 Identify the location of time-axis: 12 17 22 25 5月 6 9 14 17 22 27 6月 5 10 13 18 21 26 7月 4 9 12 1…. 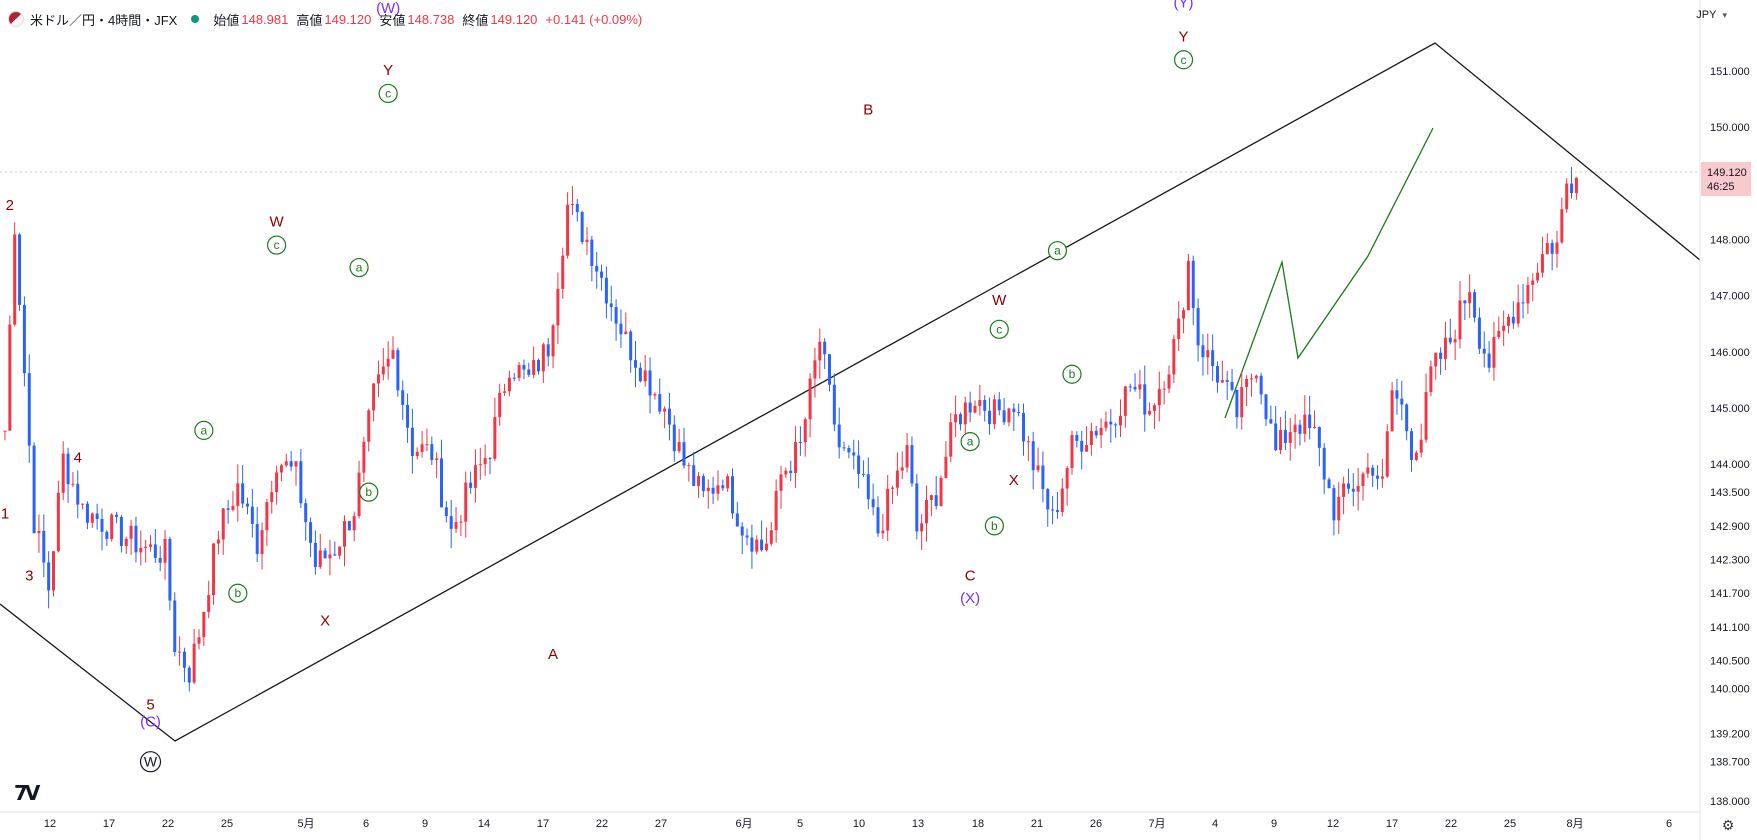
(858, 824).